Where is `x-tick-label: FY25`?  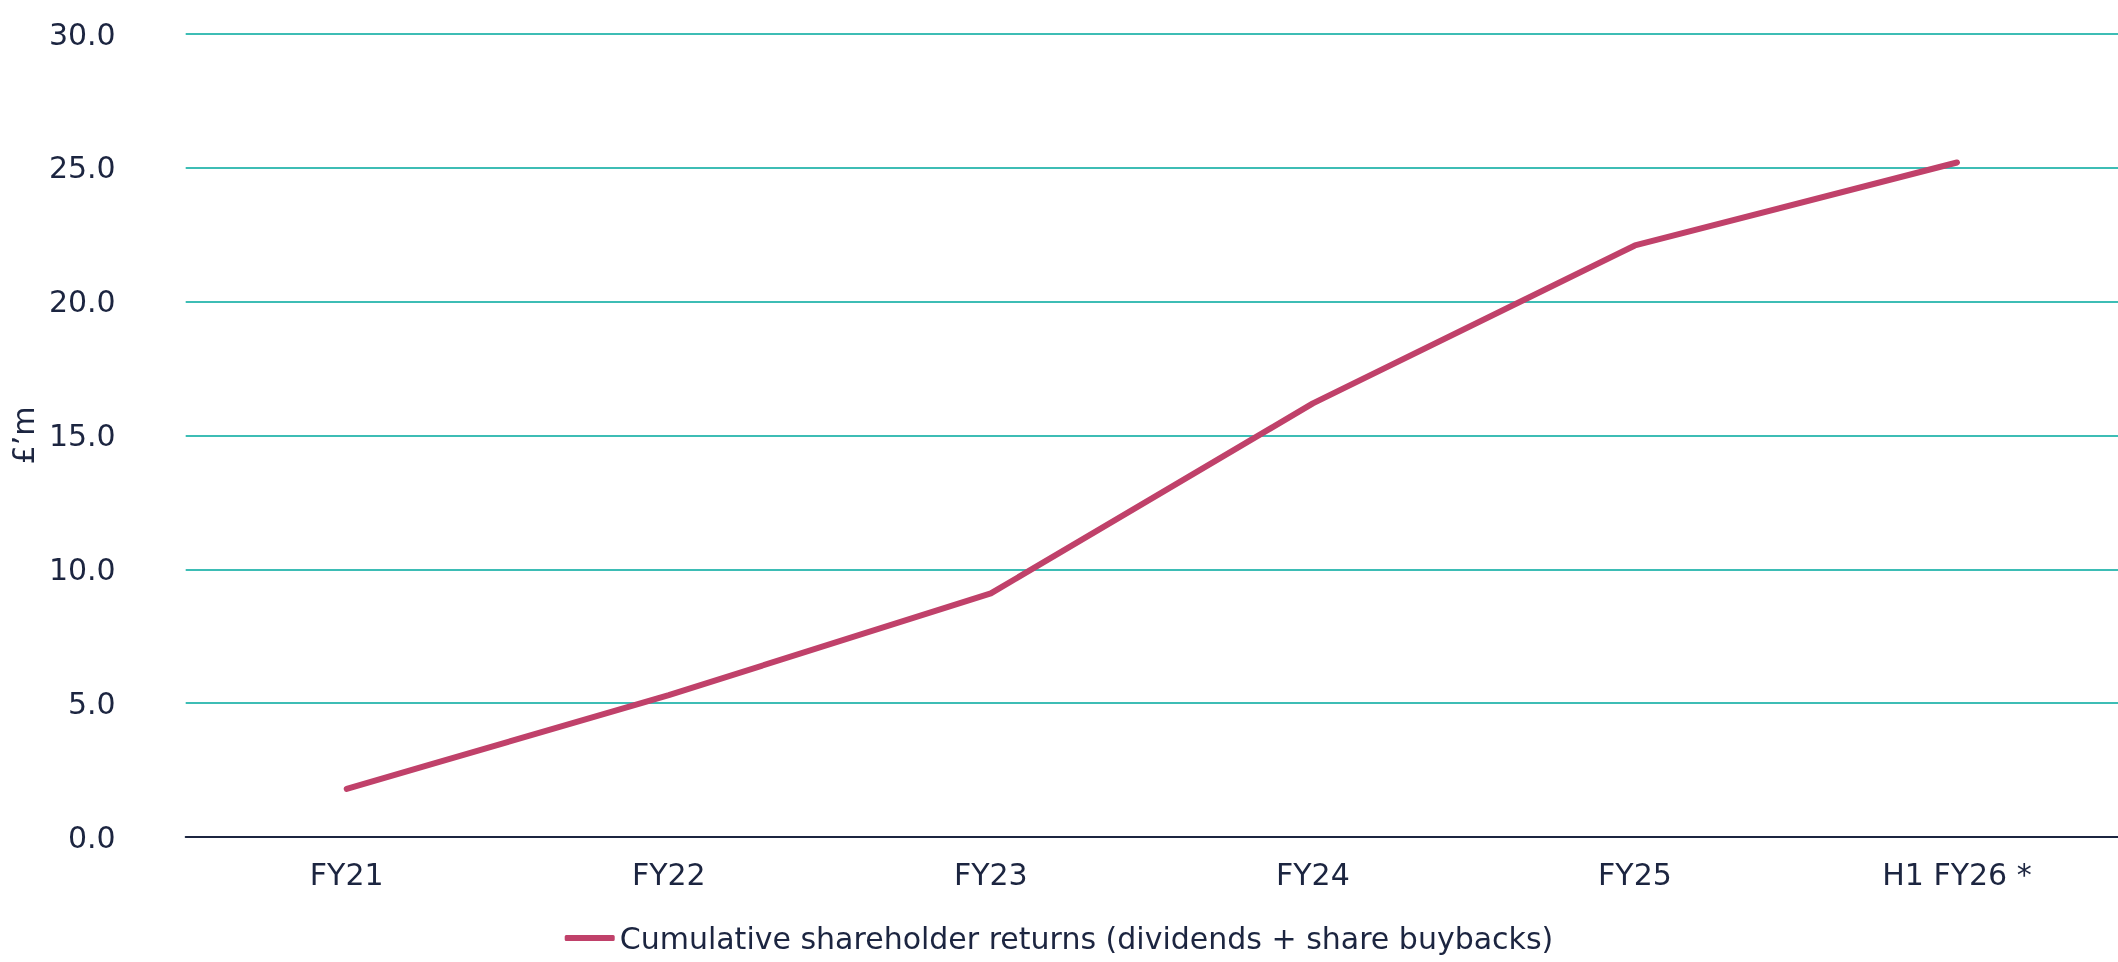
x-tick-label: FY25 is located at coordinates (1635, 874).